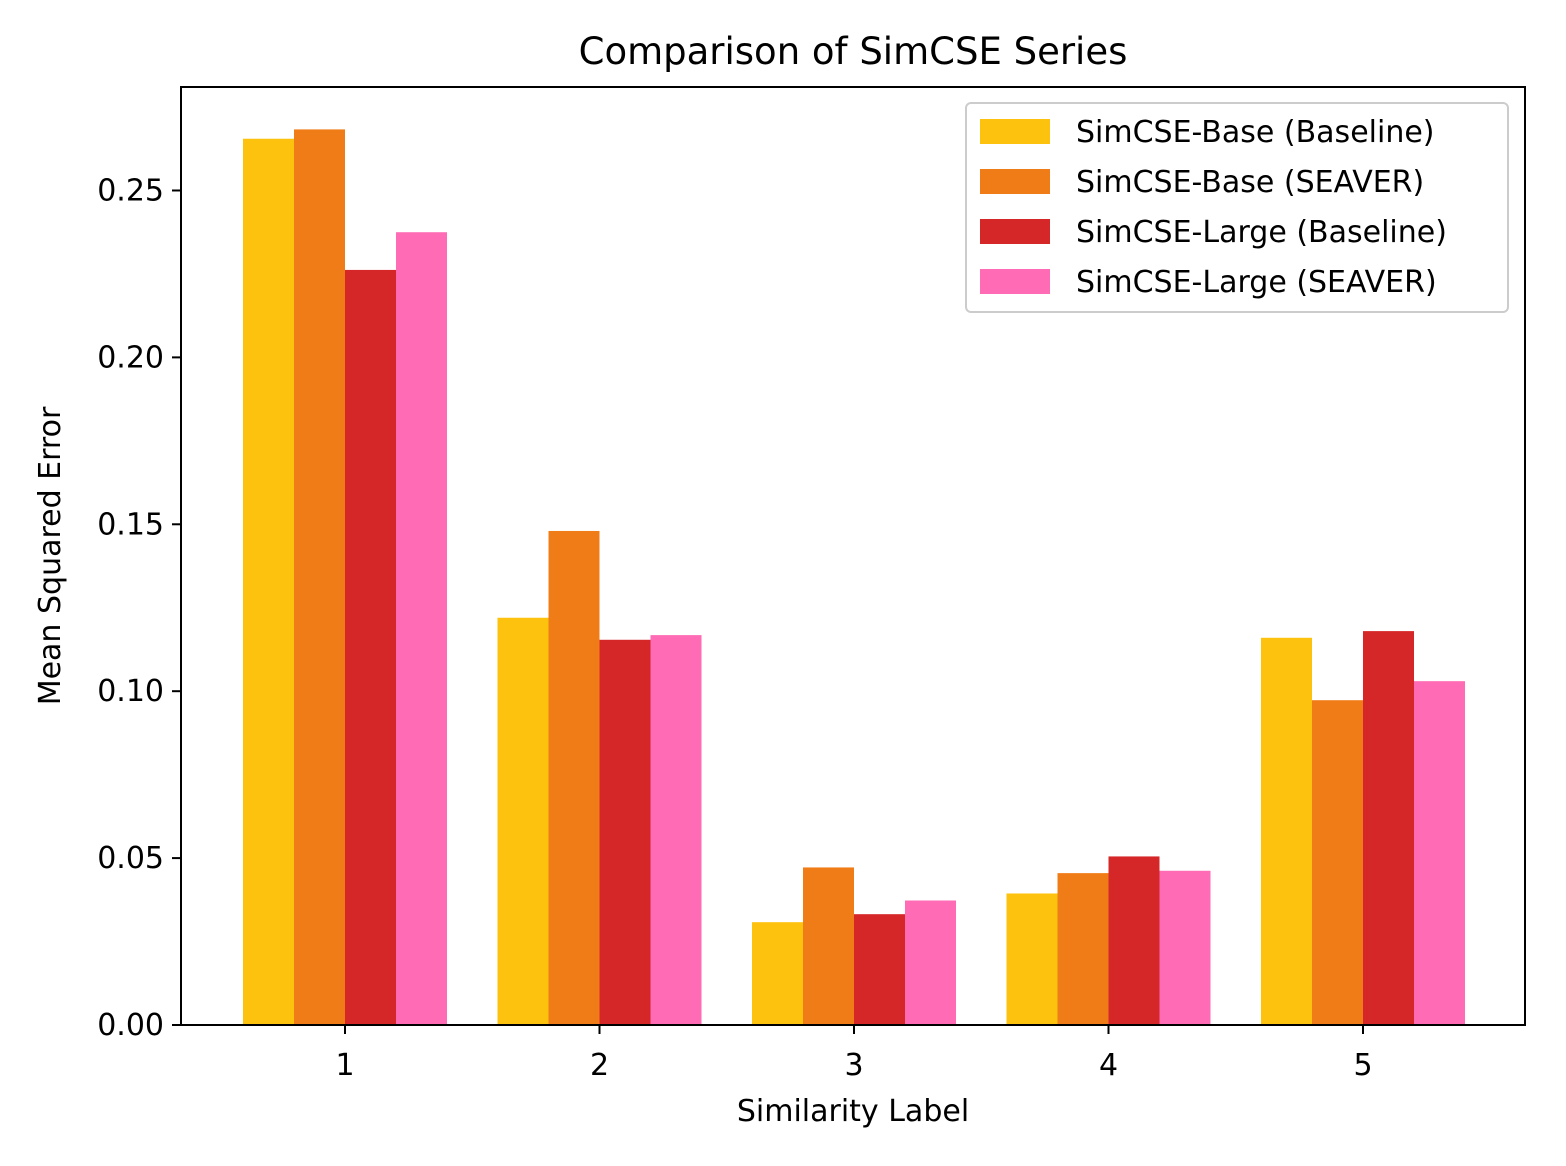 This screenshot has width=1566, height=1166. Describe the element at coordinates (50, 555) in the screenshot. I see `y-axis-label: Mean Squared Error` at that location.